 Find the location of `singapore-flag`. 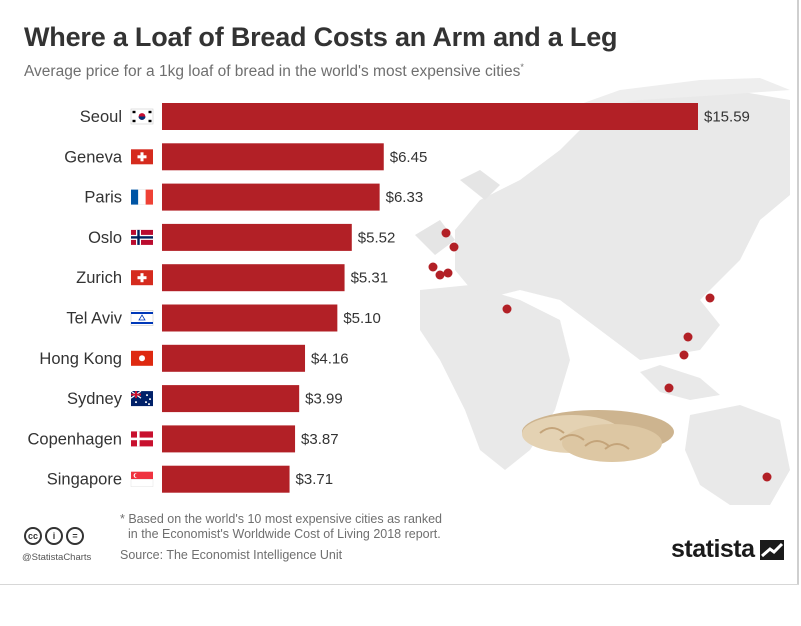

singapore-flag is located at coordinates (142, 479).